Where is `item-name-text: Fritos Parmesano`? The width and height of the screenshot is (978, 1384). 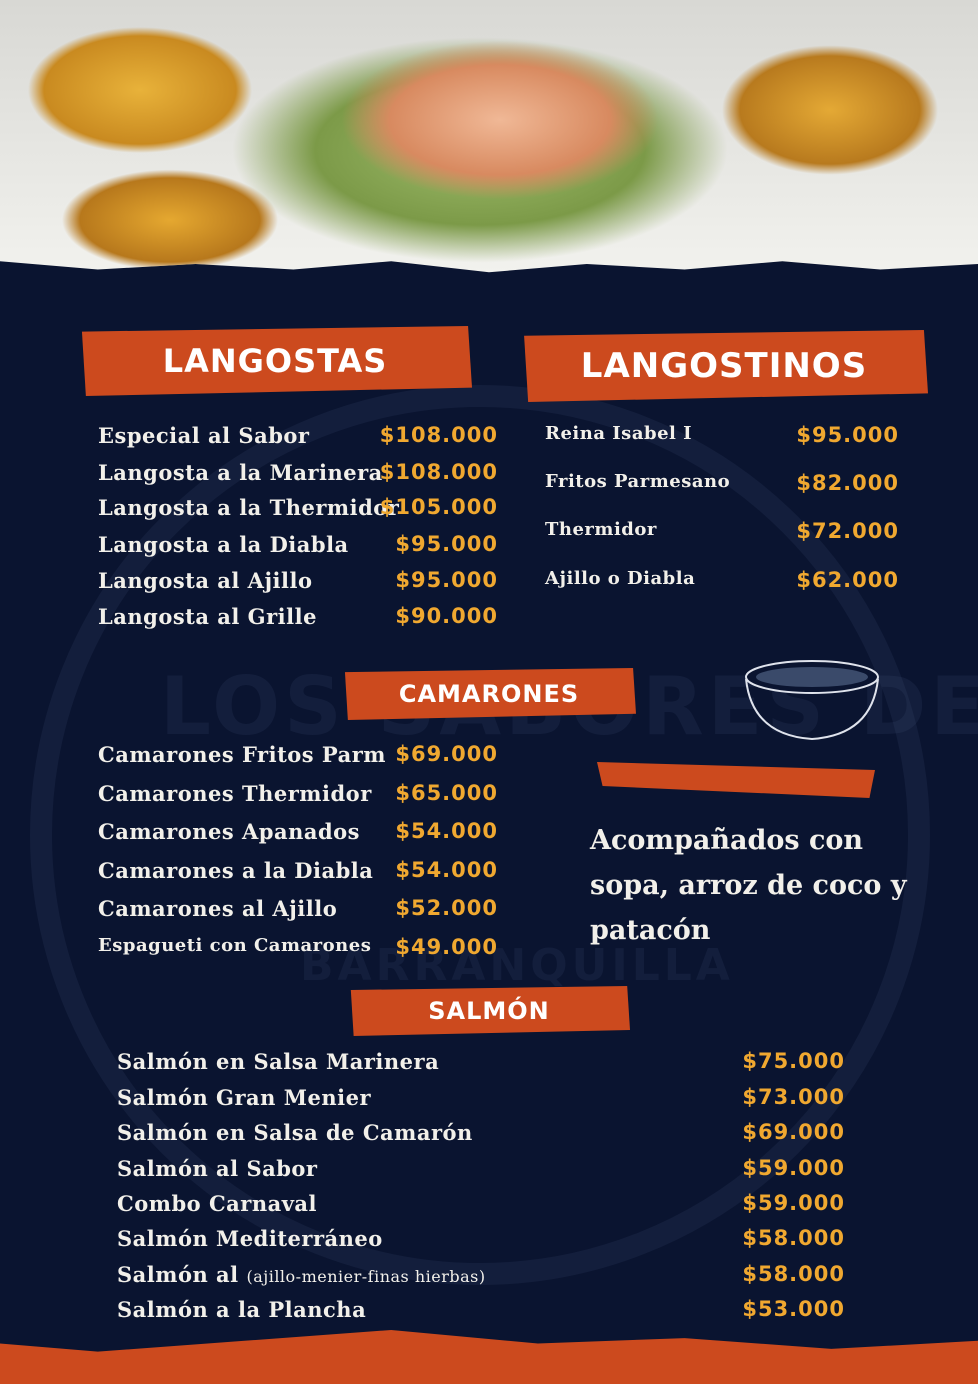
item-name-text: Fritos Parmesano is located at coordinates (638, 481).